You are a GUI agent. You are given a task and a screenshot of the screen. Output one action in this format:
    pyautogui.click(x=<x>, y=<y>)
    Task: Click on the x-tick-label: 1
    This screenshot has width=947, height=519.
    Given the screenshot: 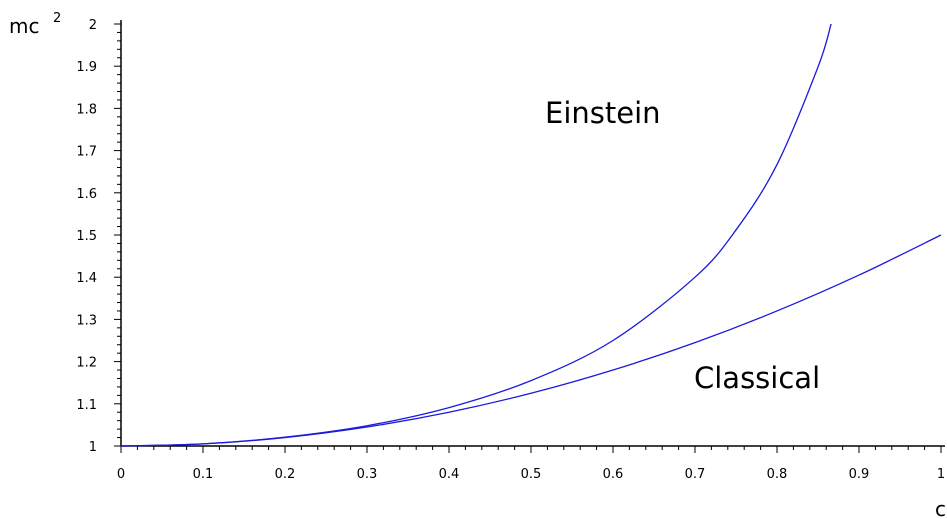 What is the action you would take?
    pyautogui.click(x=941, y=474)
    